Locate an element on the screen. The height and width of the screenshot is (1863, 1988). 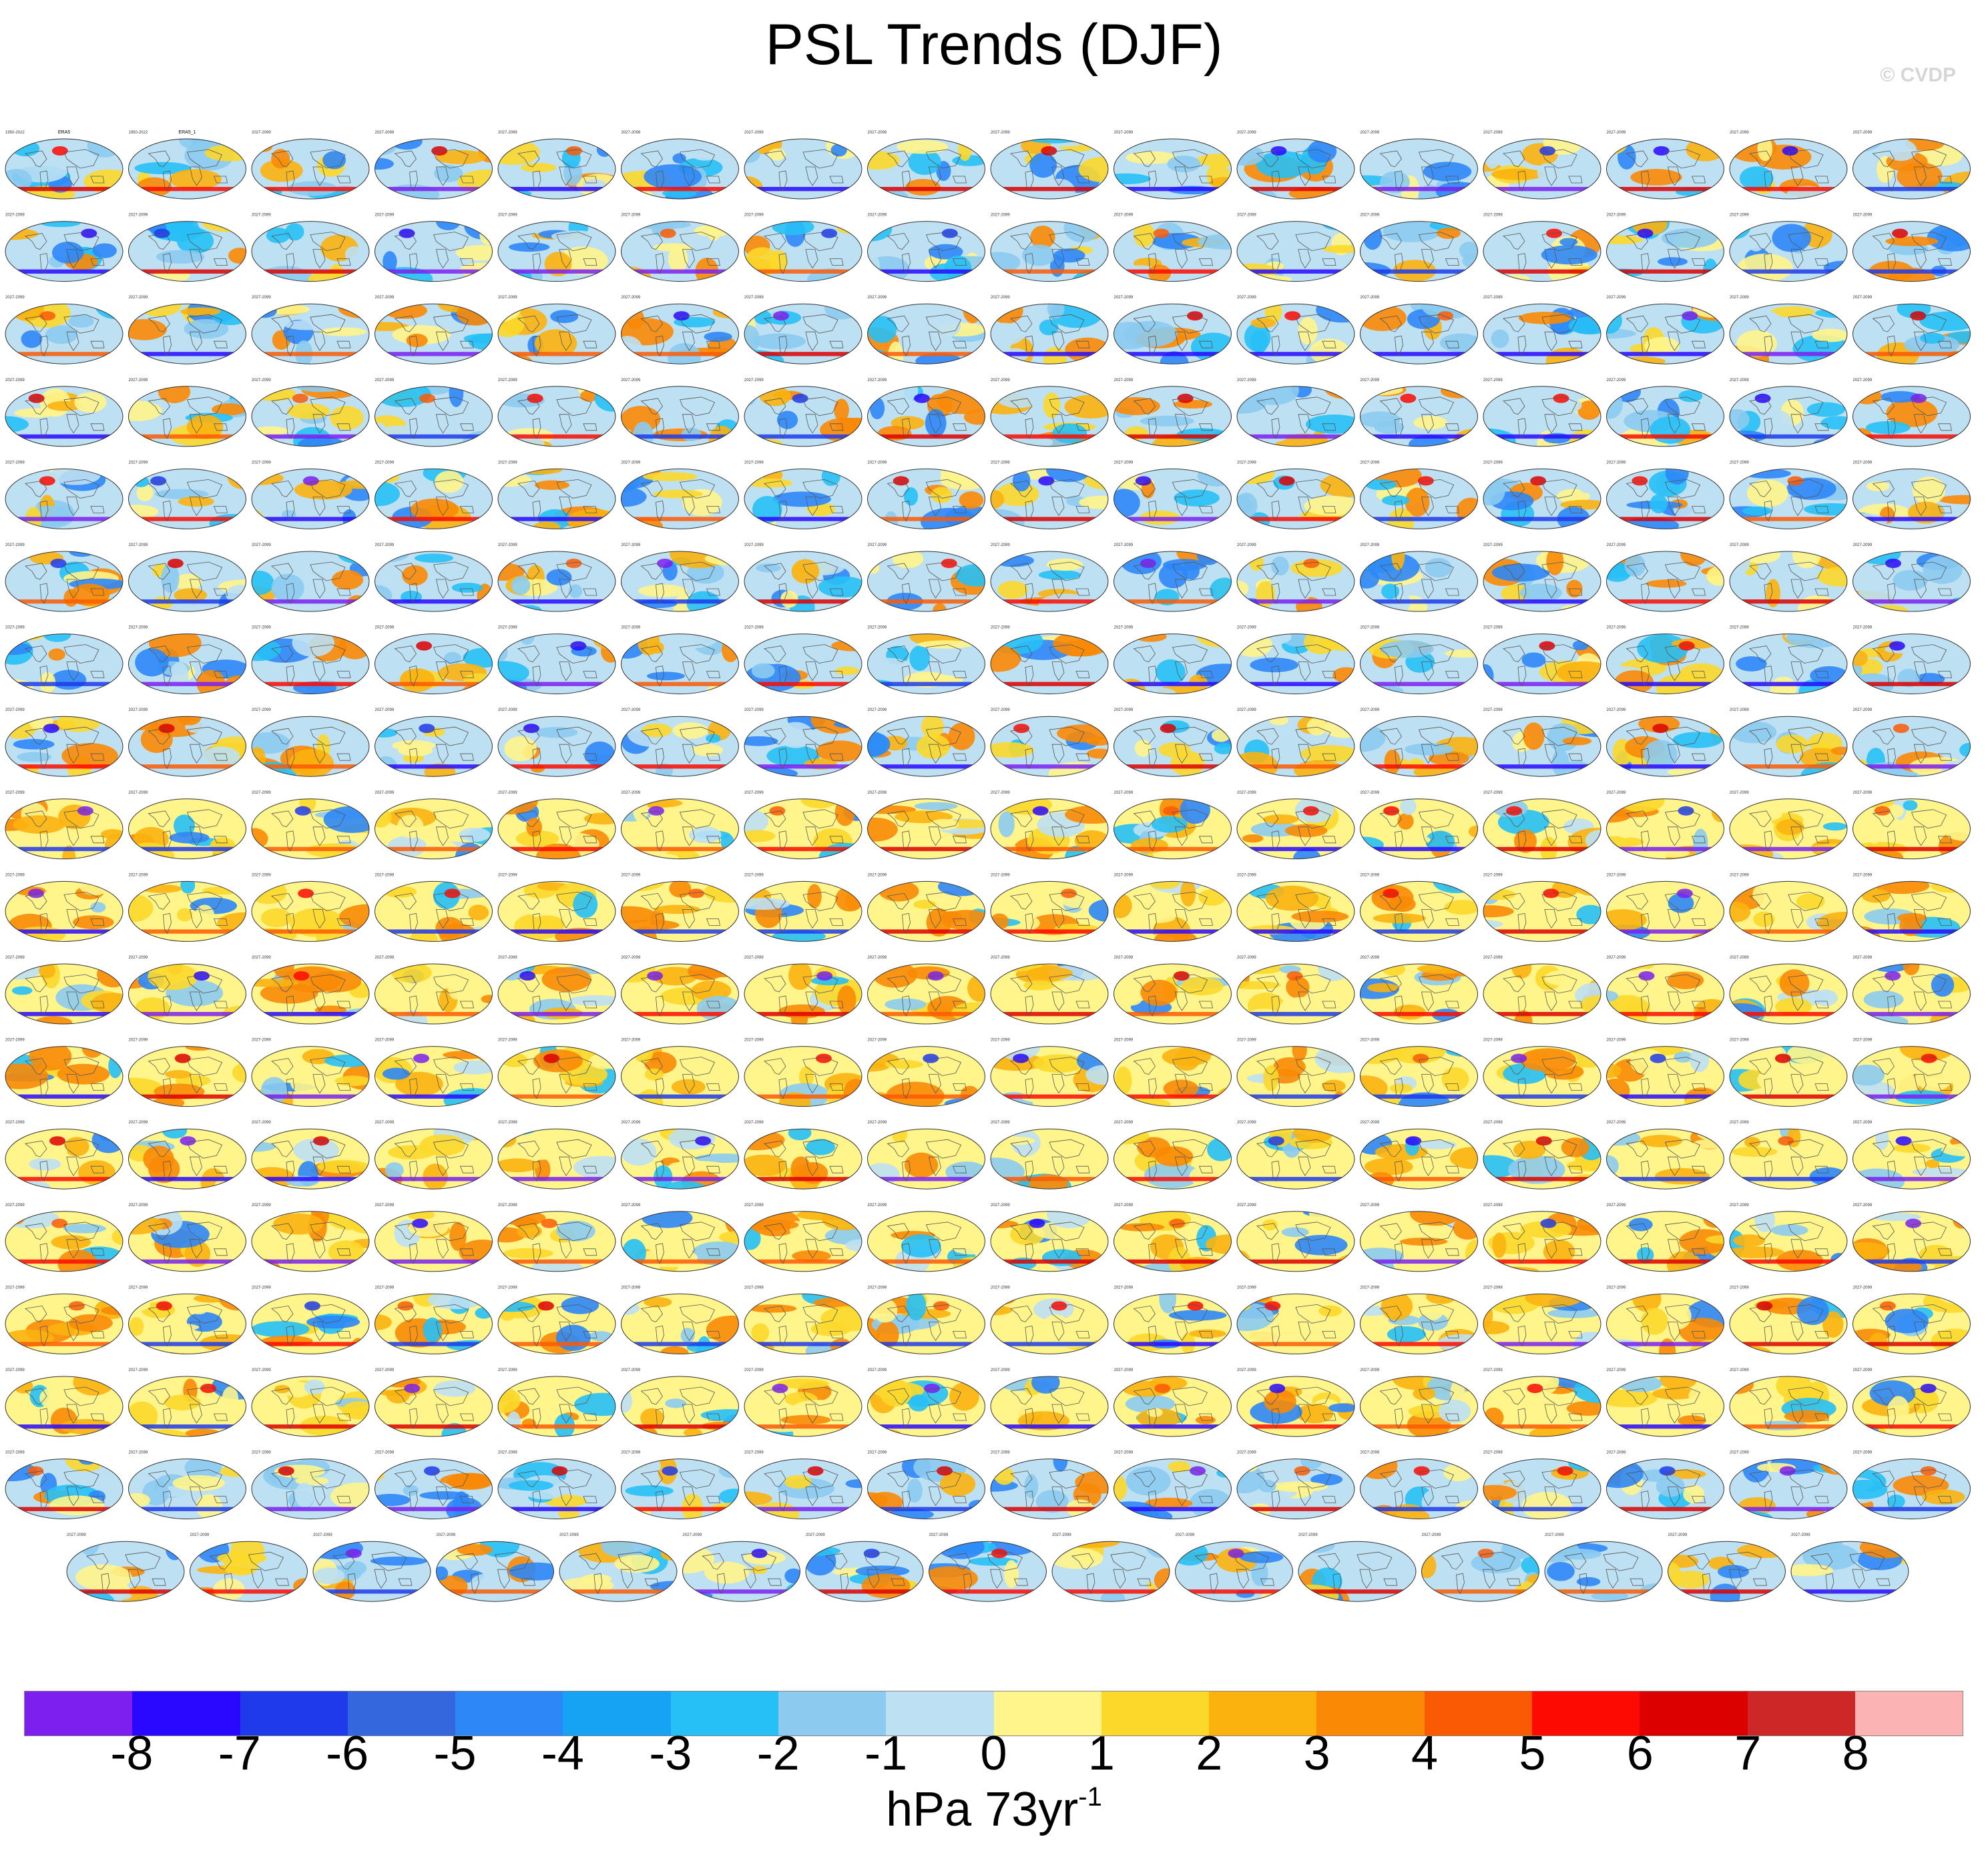
cvdp-watermark: © CVDP is located at coordinates (1918, 75).